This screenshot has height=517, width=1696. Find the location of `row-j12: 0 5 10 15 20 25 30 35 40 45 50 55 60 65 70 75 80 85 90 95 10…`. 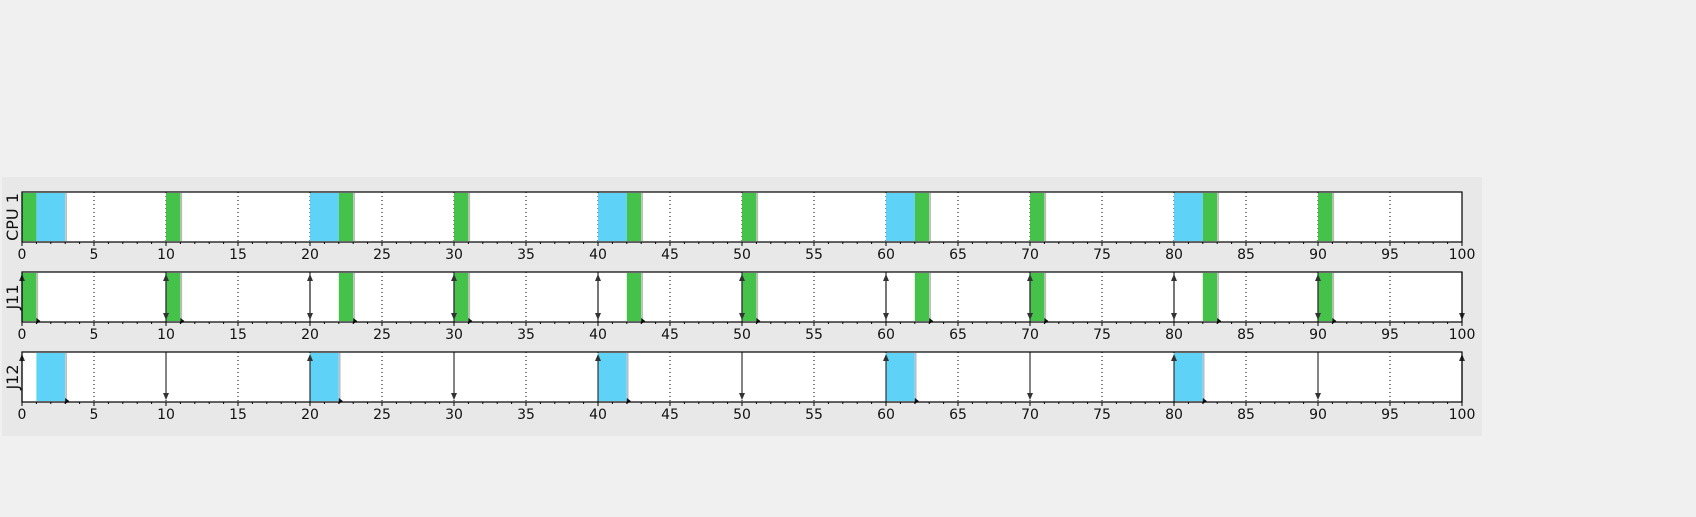

row-j12: 0 5 10 15 20 25 30 35 40 45 50 55 60 65 70 75 80 85 90 95 10… is located at coordinates (739, 387).